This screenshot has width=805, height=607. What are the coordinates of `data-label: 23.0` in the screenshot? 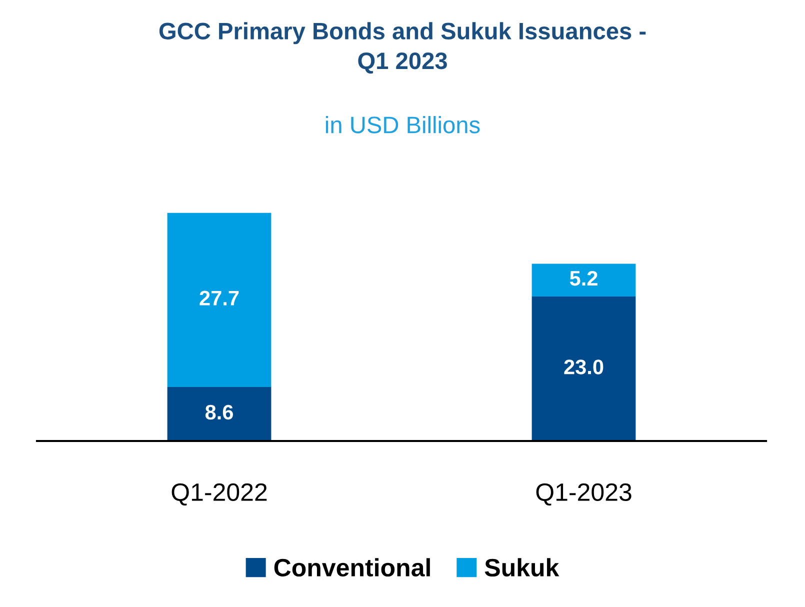 It's located at (584, 367).